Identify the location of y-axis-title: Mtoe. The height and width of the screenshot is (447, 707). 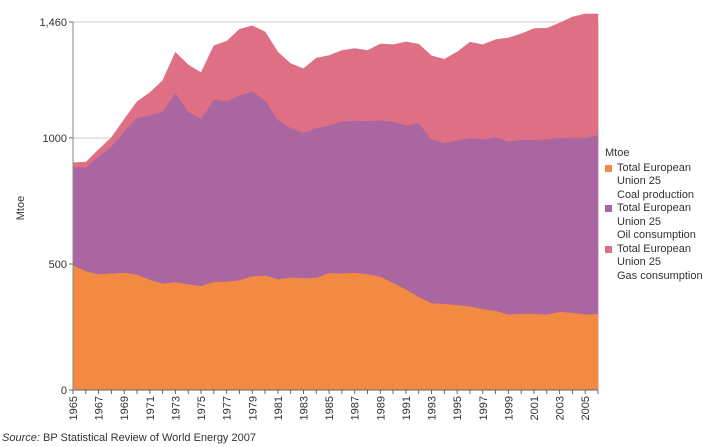
(21, 208).